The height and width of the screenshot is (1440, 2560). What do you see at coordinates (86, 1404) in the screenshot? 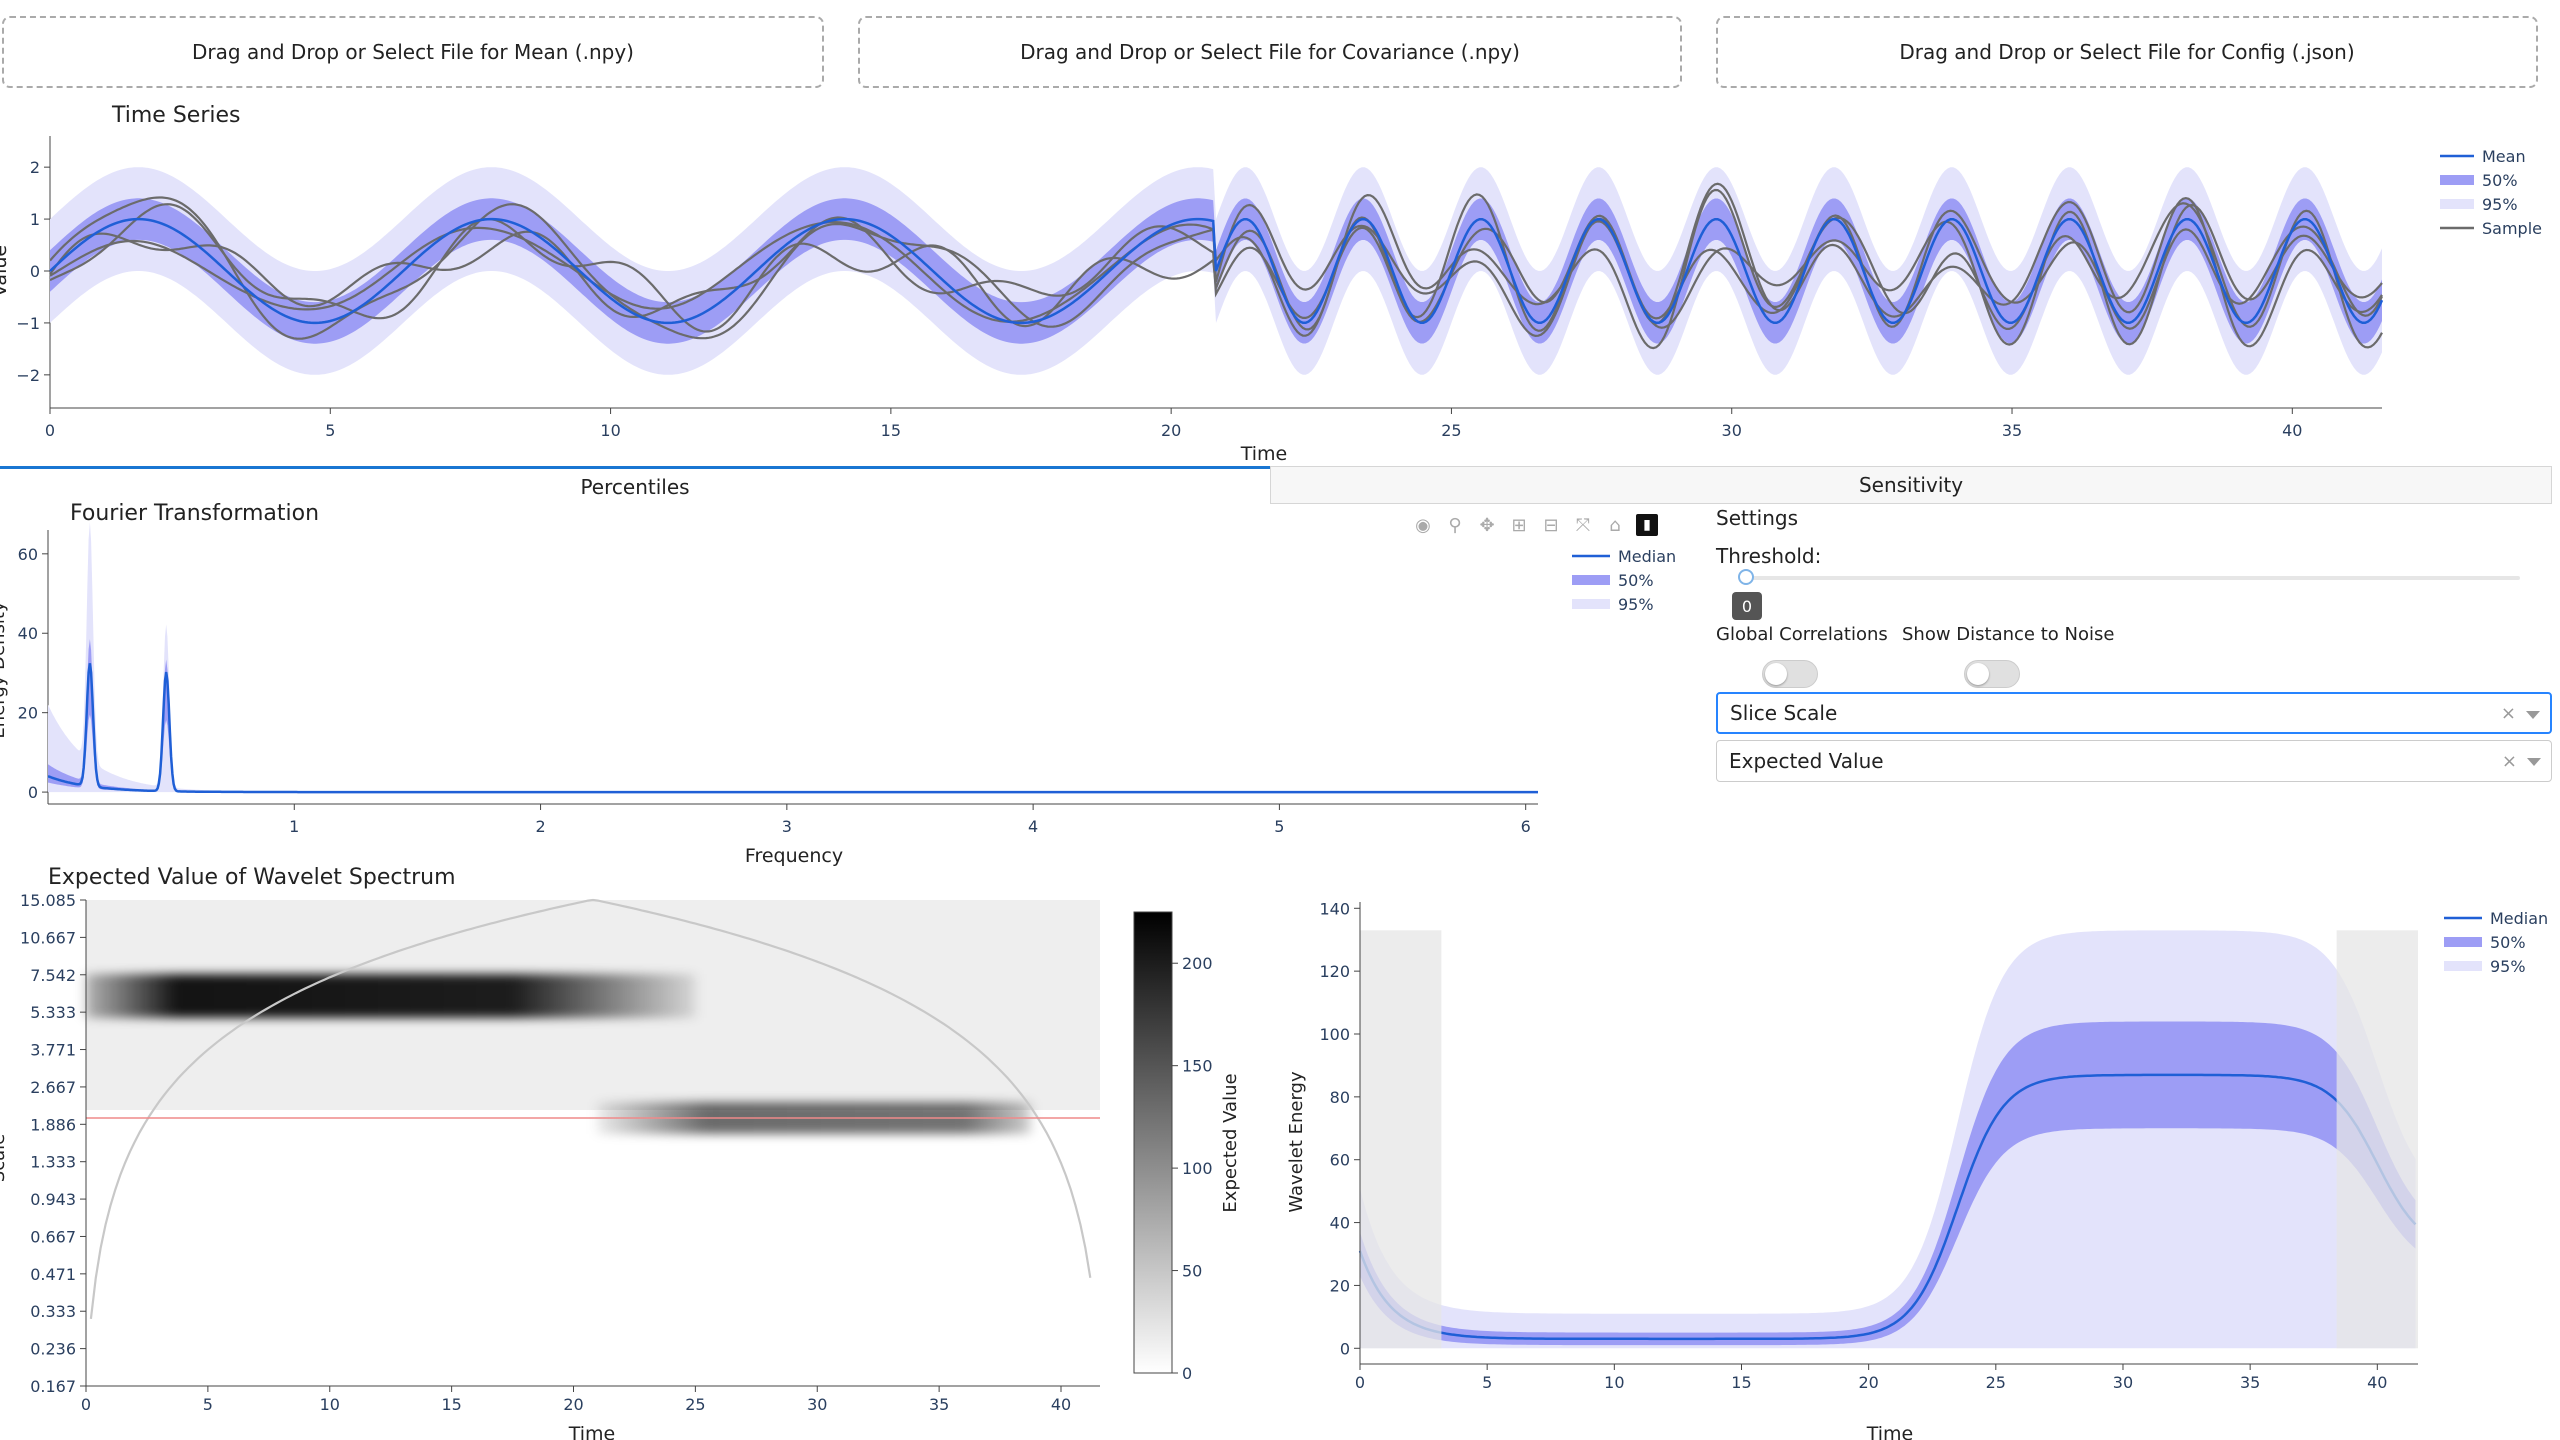
I see `wavelet-heatmap-x-tick-label: 0` at bounding box center [86, 1404].